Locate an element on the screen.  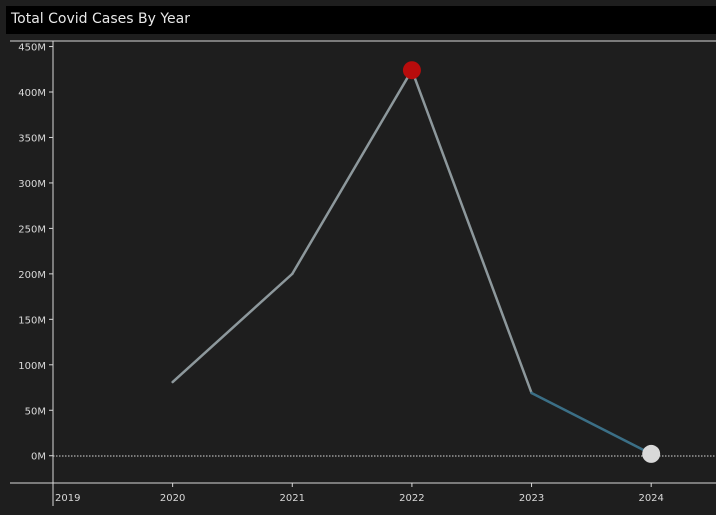
last-point-marker is located at coordinates (651, 454).